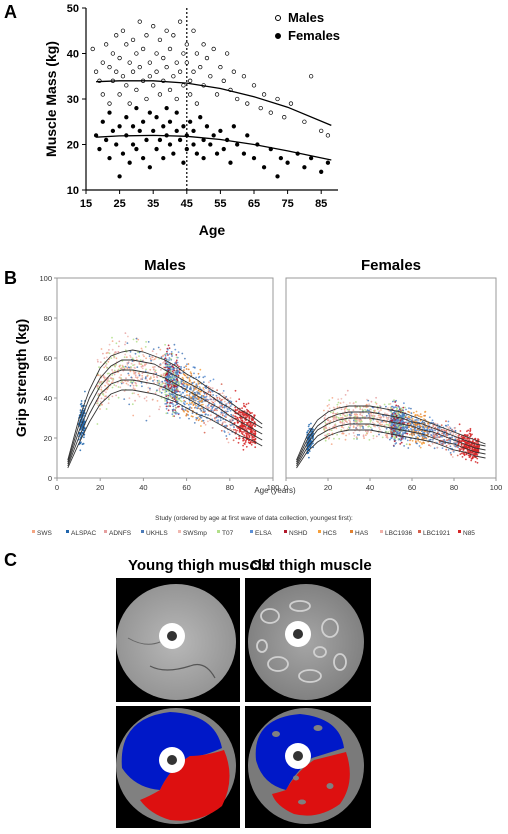 The image size is (508, 834). What do you see at coordinates (230, 487) in the screenshot?
I see `males-x-tick-label: 80` at bounding box center [230, 487].